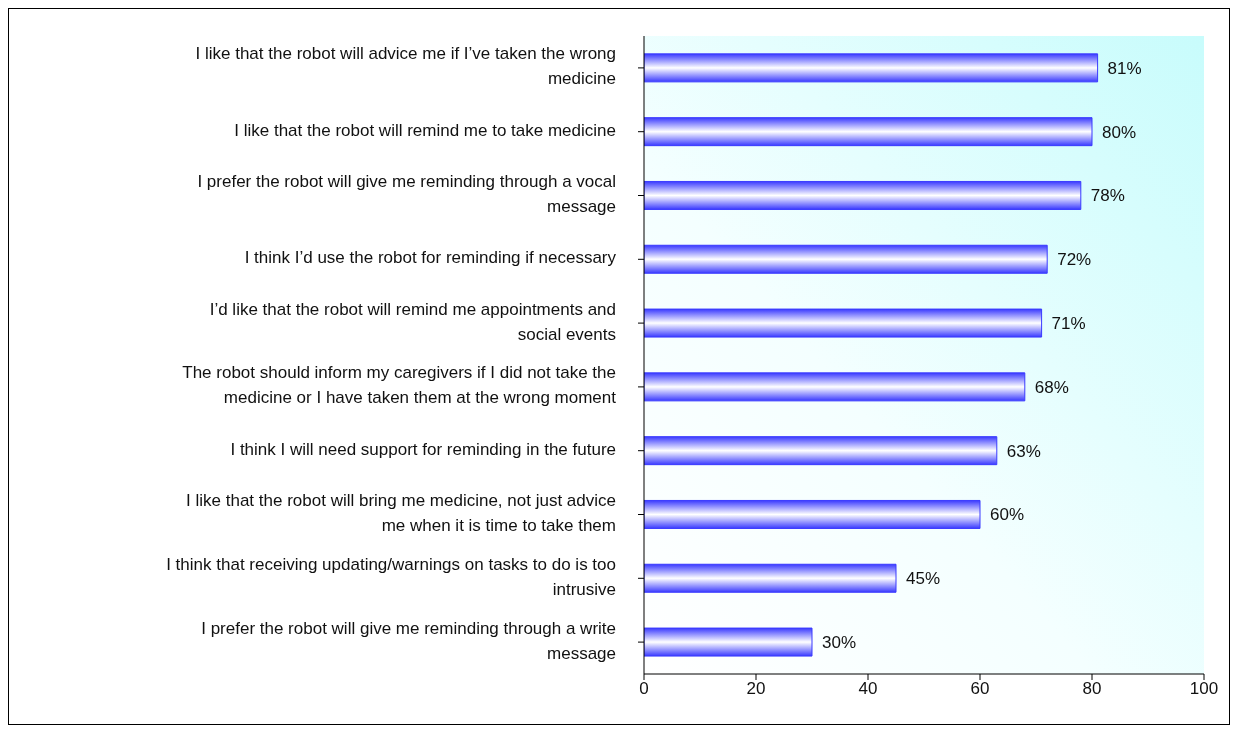 The height and width of the screenshot is (733, 1238). What do you see at coordinates (425, 131) in the screenshot?
I see `y-tick-label: I like that the robot will remind me to take medicine` at bounding box center [425, 131].